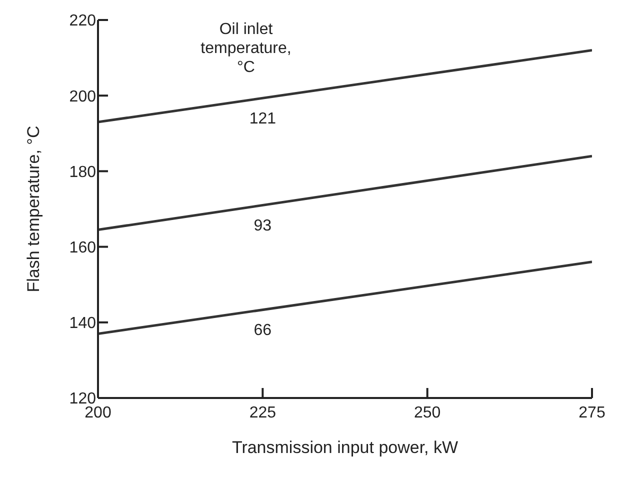 The image size is (630, 481). I want to click on y-axis-title: Flash temperature, °C, so click(34, 209).